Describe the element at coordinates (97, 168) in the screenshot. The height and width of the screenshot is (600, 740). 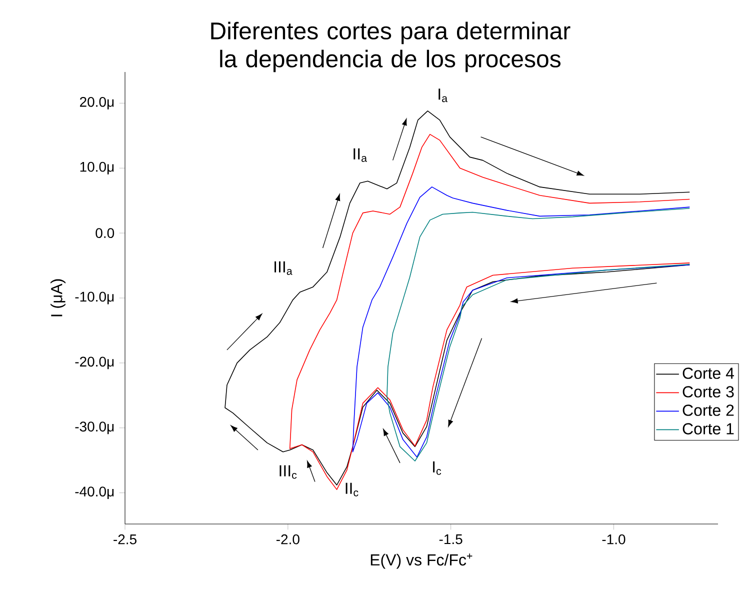
I see `y-tick-label: 10.0μ` at that location.